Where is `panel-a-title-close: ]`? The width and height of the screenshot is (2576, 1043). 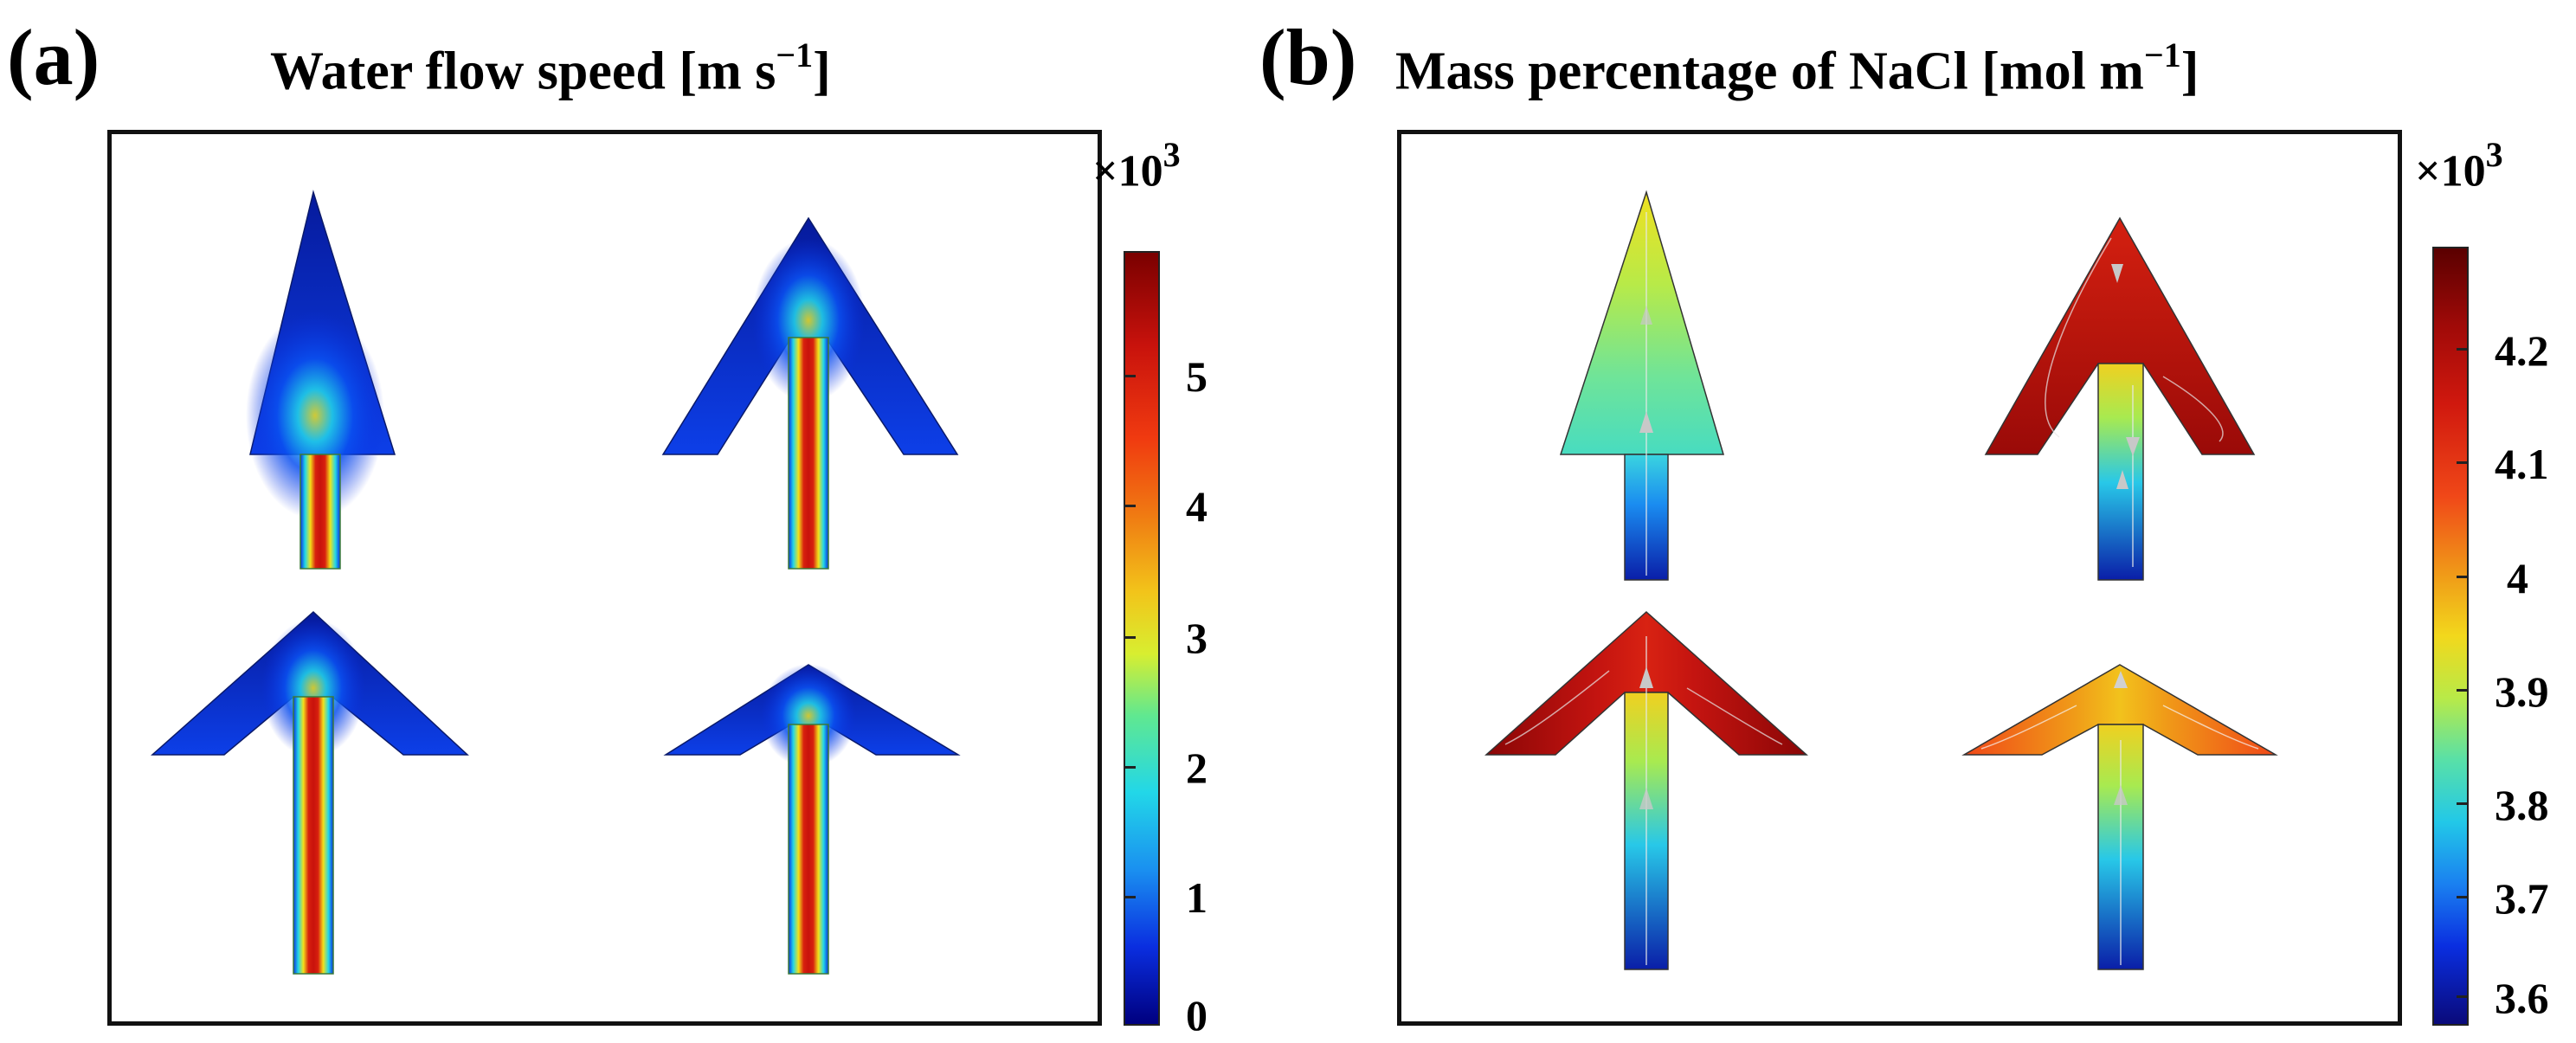
panel-a-title-close: ] is located at coordinates (822, 71).